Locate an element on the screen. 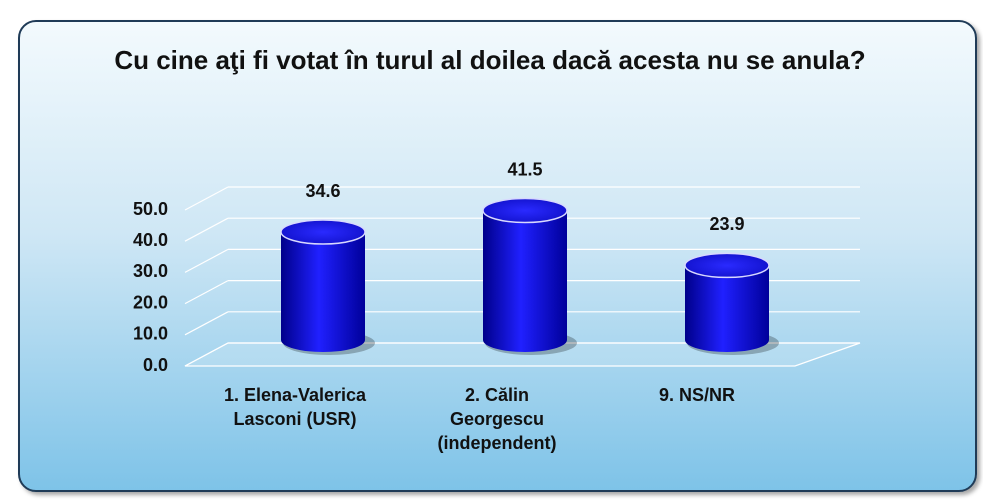 The width and height of the screenshot is (983, 502). x-tick-label: 1. Elena-Valerica Lasconi (USR) is located at coordinates (295, 407).